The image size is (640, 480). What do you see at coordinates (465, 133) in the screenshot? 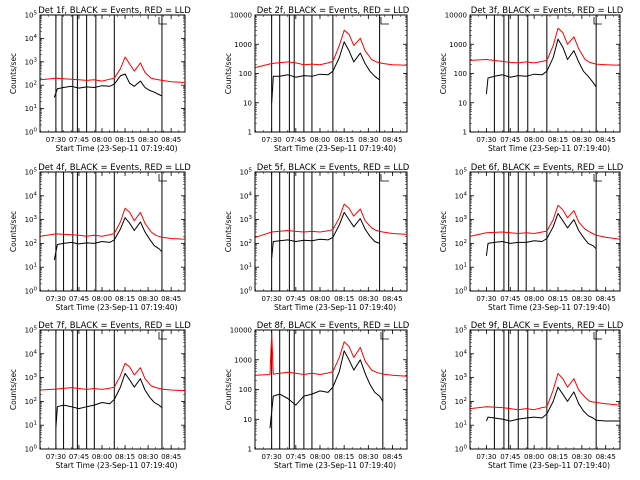
I see `y-tick-label: 1` at bounding box center [465, 133].